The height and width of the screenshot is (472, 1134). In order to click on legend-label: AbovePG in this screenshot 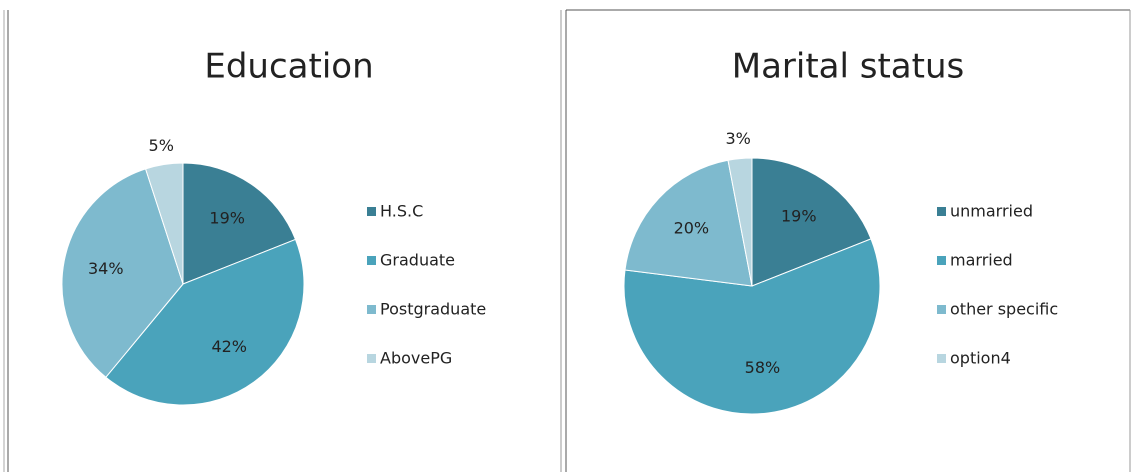, I will do `click(416, 358)`.